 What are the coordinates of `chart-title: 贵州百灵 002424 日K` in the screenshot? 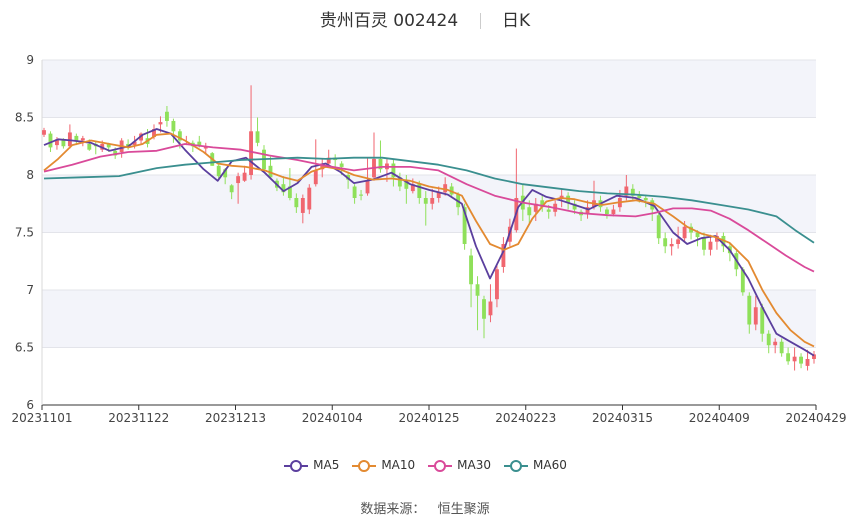 It's located at (425, 18).